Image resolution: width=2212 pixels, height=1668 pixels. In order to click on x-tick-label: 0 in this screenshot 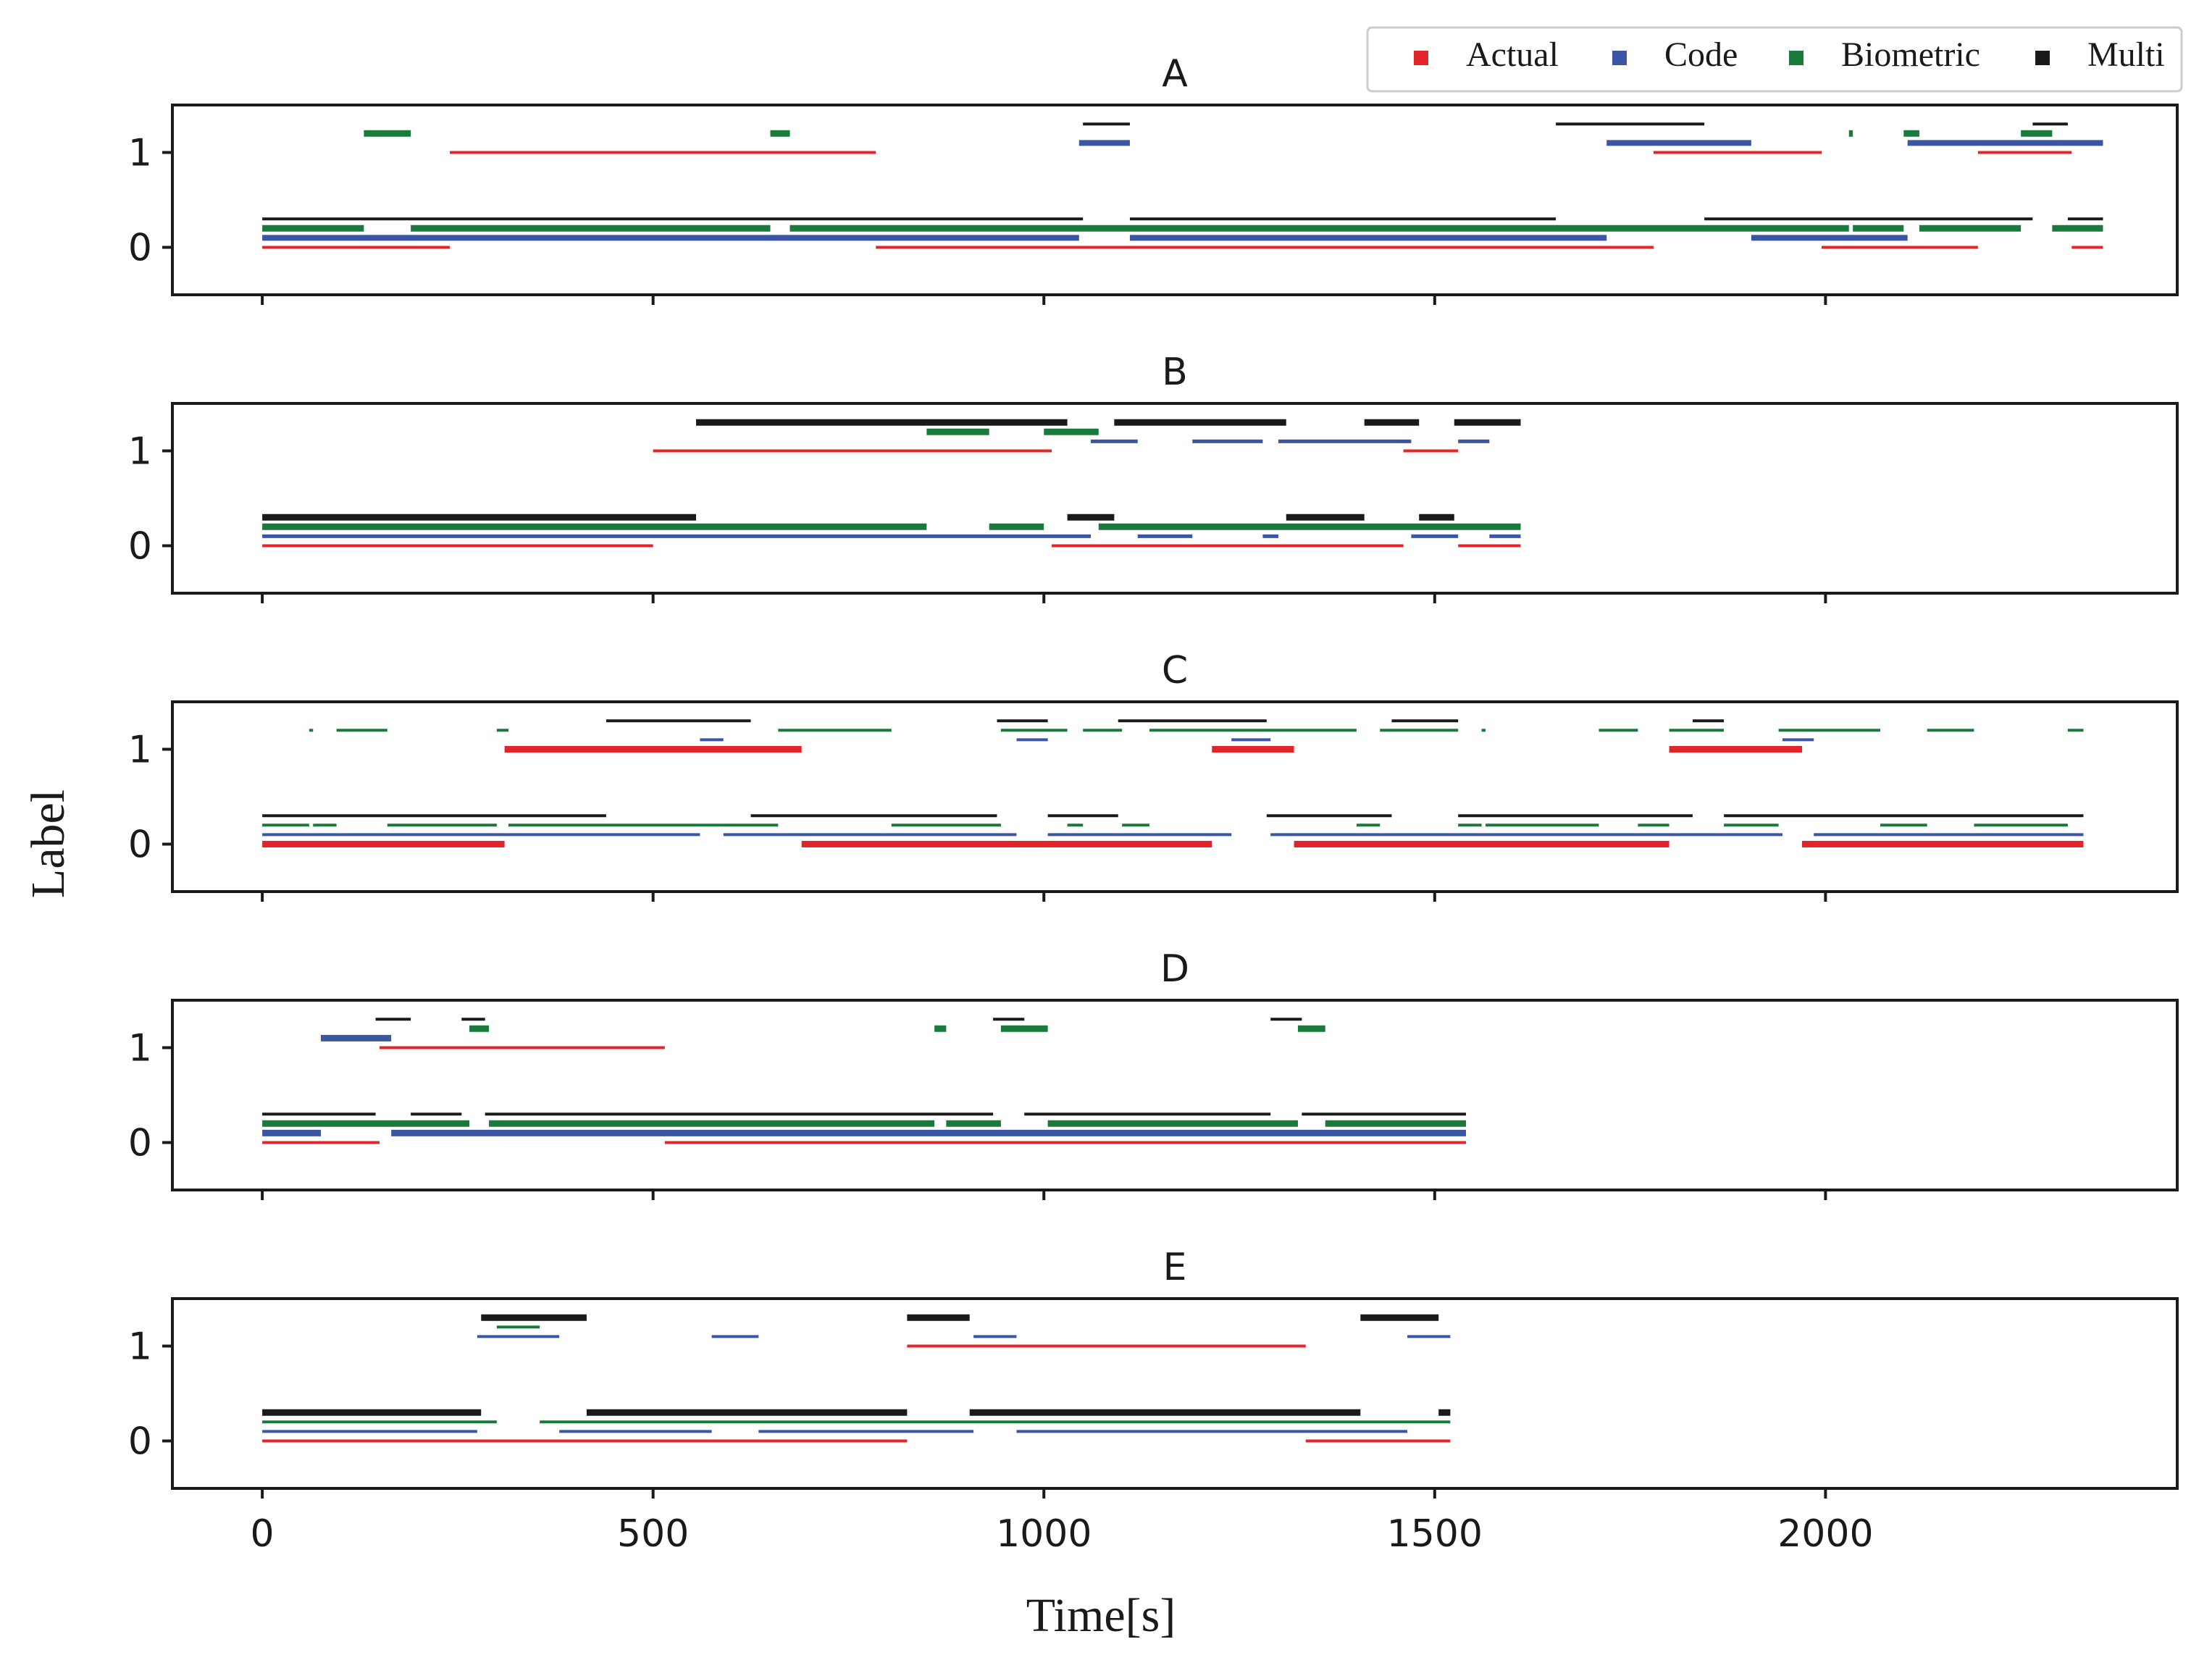, I will do `click(263, 1534)`.